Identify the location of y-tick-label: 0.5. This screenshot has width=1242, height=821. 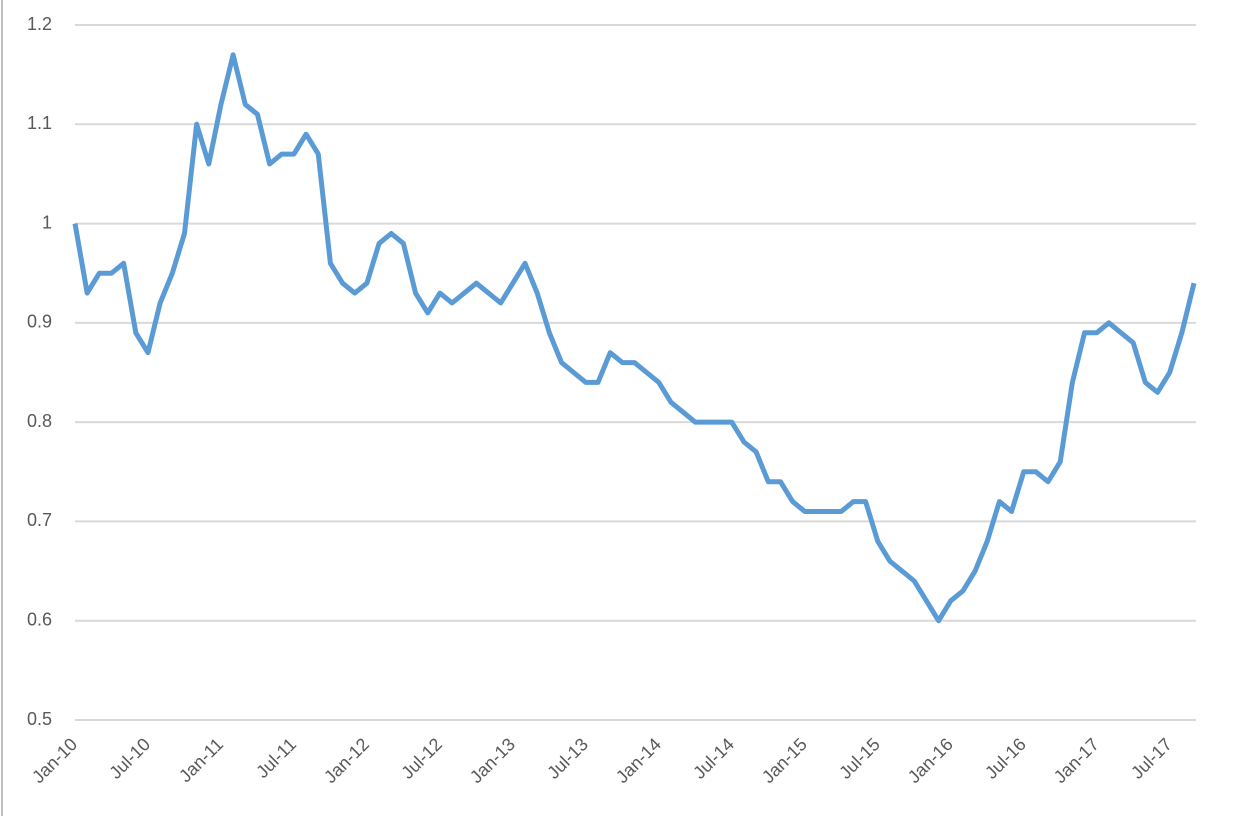
(39, 719).